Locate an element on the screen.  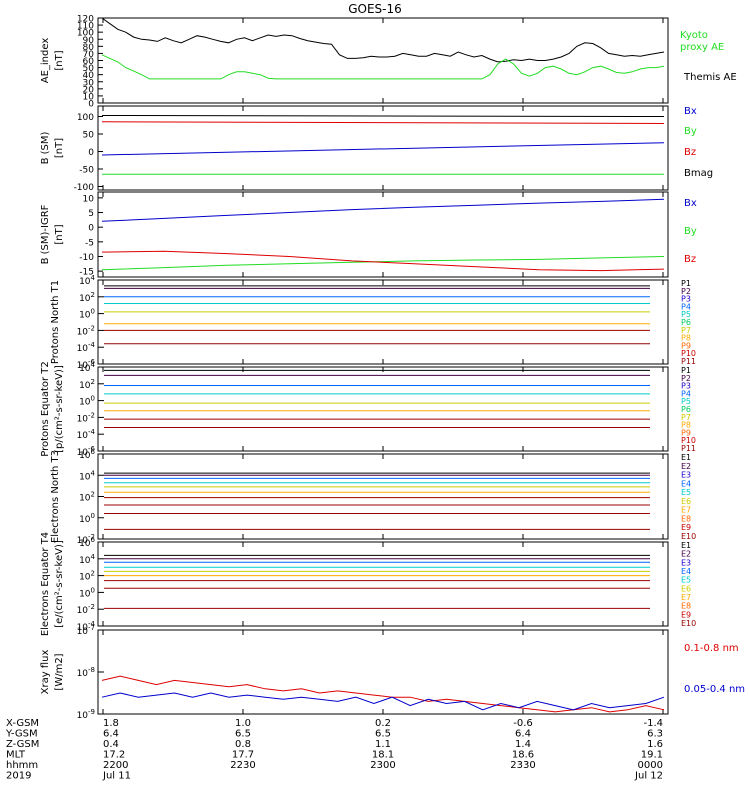
ephemeris-value: -1.4 is located at coordinates (653, 723).